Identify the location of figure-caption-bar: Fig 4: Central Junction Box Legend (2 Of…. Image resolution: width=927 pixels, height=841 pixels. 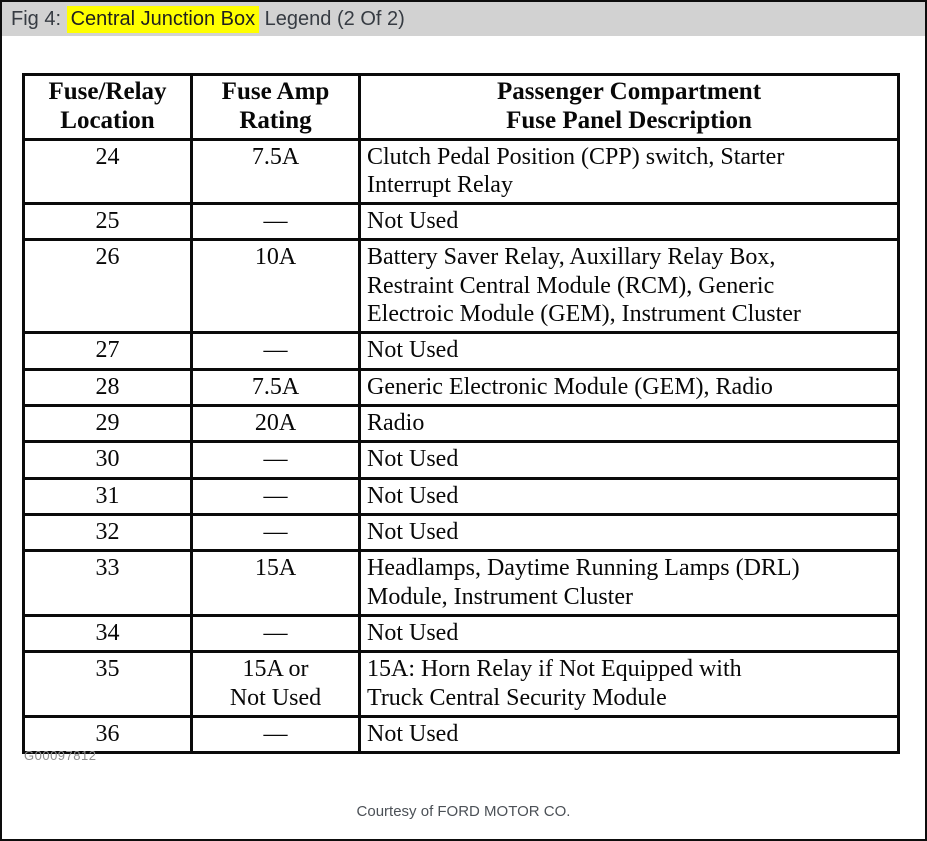
(463, 19).